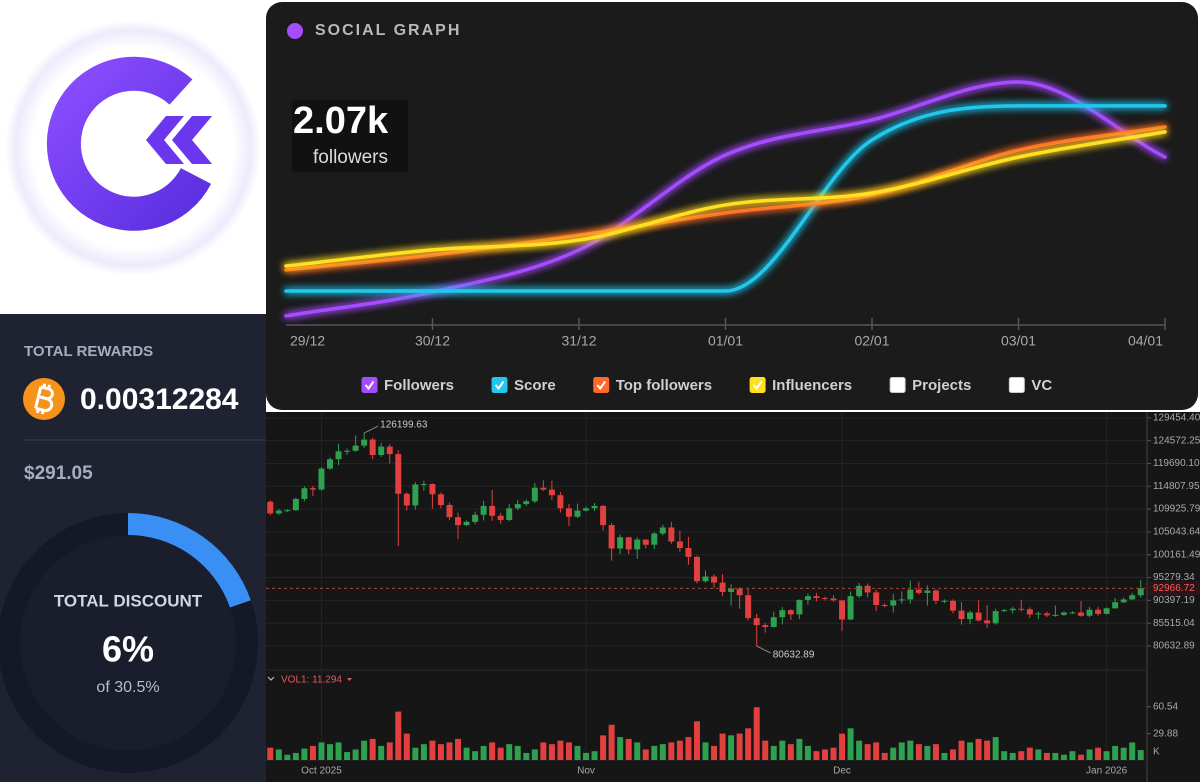  Describe the element at coordinates (129, 643) in the screenshot. I see `discount-ring` at that location.